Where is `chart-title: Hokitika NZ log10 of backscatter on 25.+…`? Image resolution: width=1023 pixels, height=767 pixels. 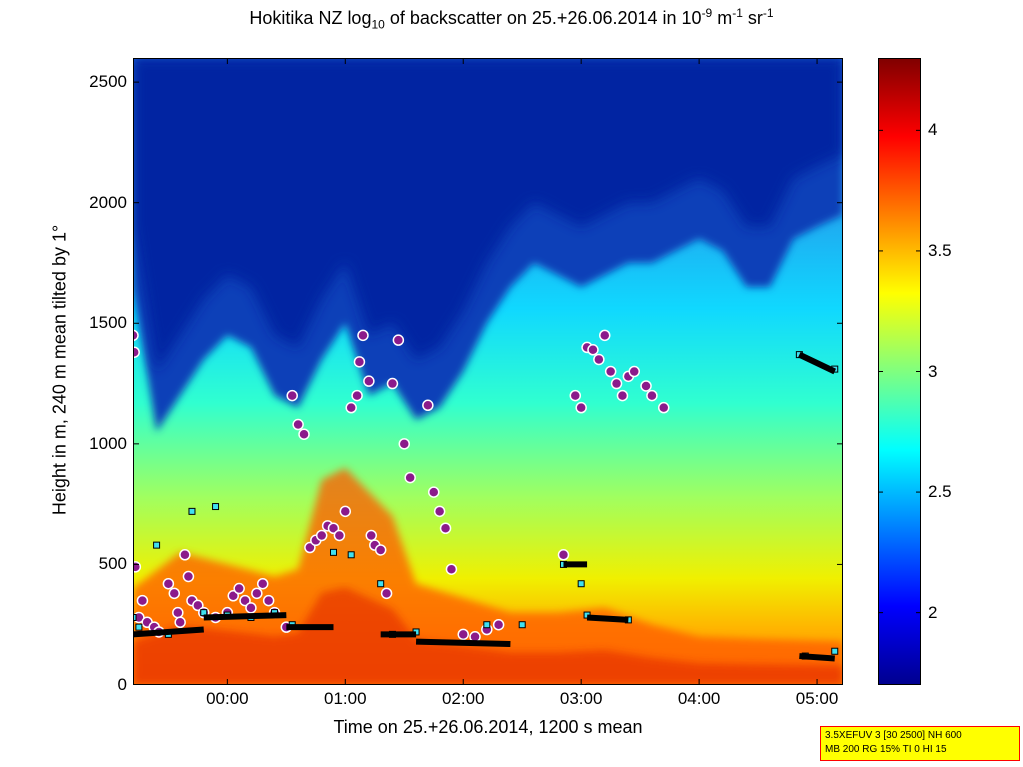 chart-title: Hokitika NZ log10 of backscatter on 25.+… is located at coordinates (511, 19).